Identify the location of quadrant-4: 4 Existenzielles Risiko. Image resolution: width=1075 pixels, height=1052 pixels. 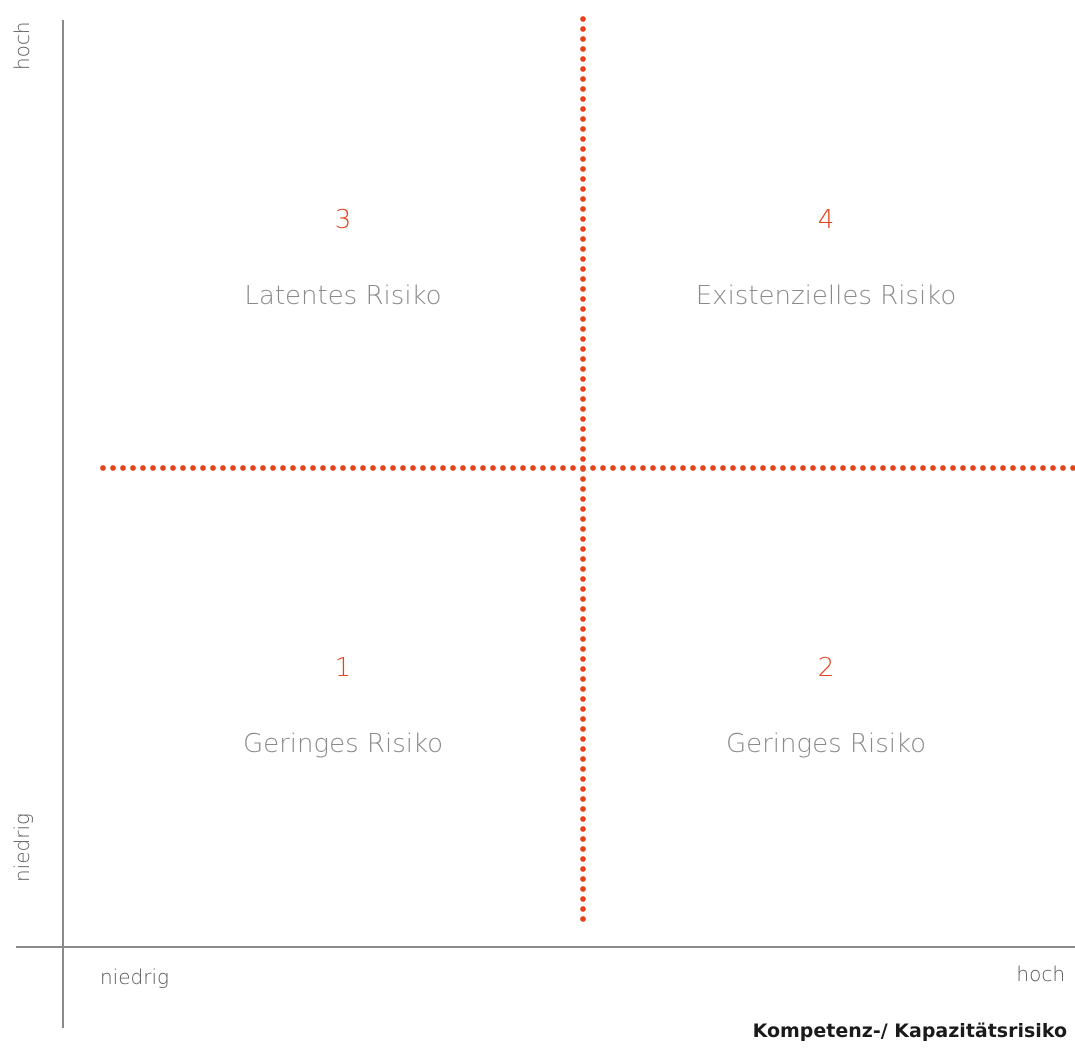
(826, 258).